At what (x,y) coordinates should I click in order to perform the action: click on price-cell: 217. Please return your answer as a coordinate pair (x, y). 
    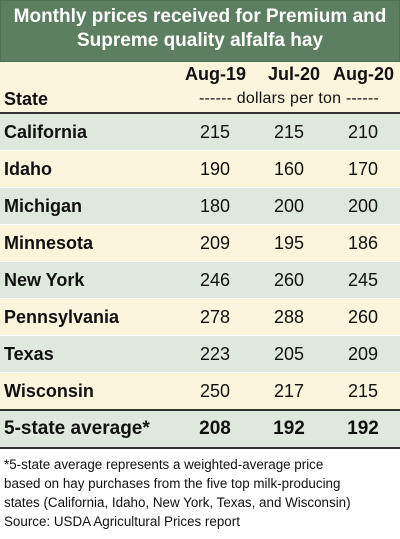
    Looking at the image, I should click on (289, 391).